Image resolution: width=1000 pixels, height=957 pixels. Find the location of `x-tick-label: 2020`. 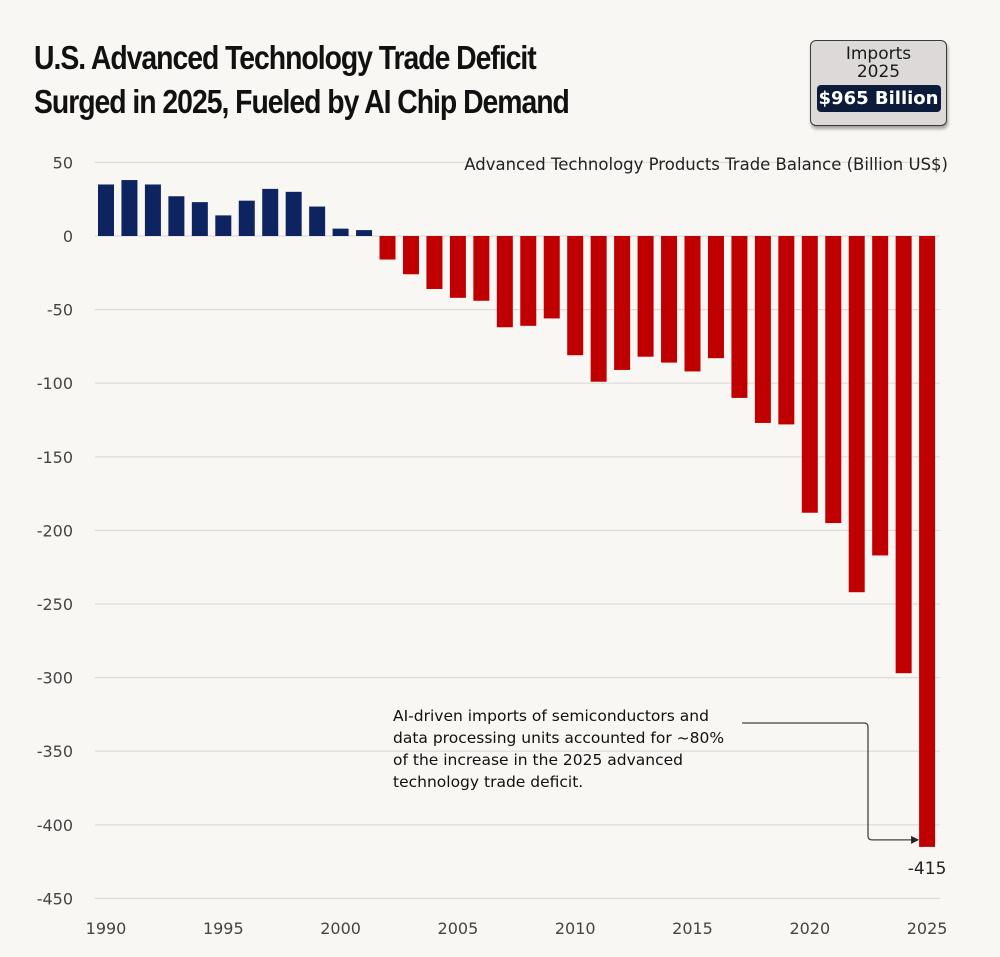

x-tick-label: 2020 is located at coordinates (809, 928).